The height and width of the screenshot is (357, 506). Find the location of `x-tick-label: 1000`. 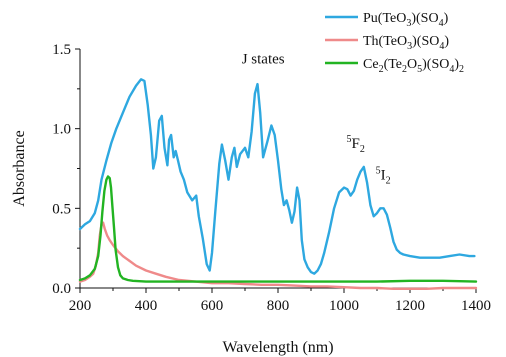

x-tick-label: 1000 is located at coordinates (344, 306).